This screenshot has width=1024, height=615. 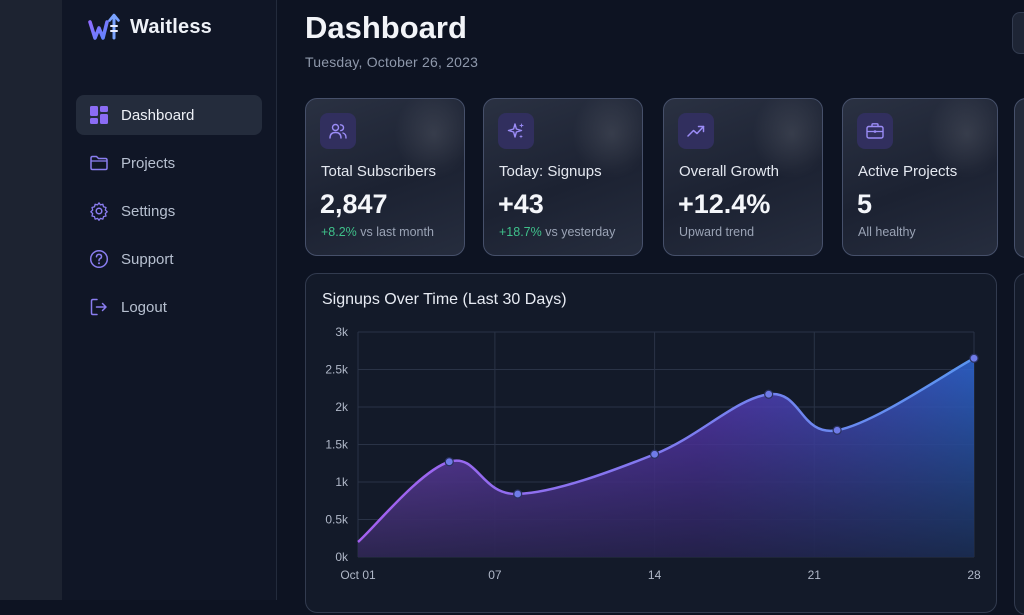 I want to click on page-title: Dashboard, so click(x=386, y=27).